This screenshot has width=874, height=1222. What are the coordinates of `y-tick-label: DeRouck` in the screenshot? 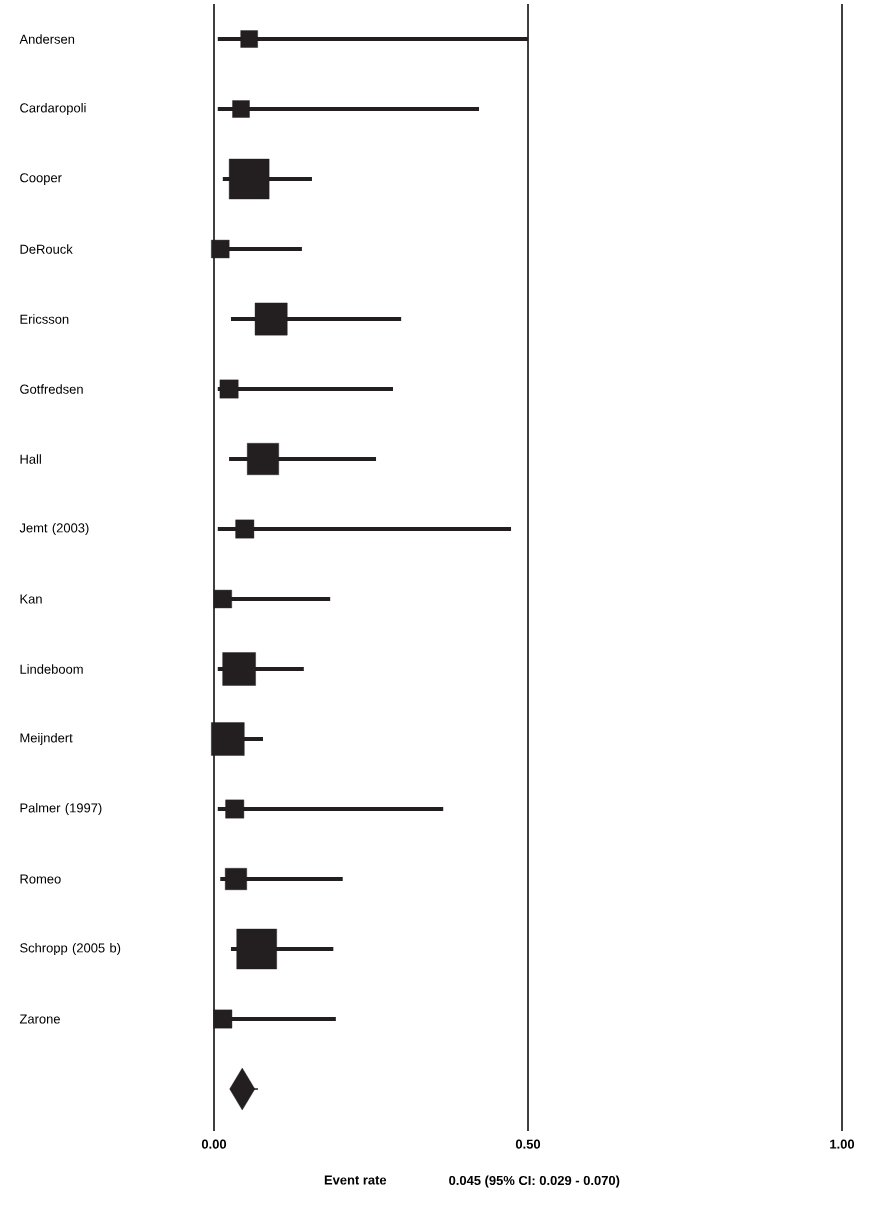 It's located at (46, 249).